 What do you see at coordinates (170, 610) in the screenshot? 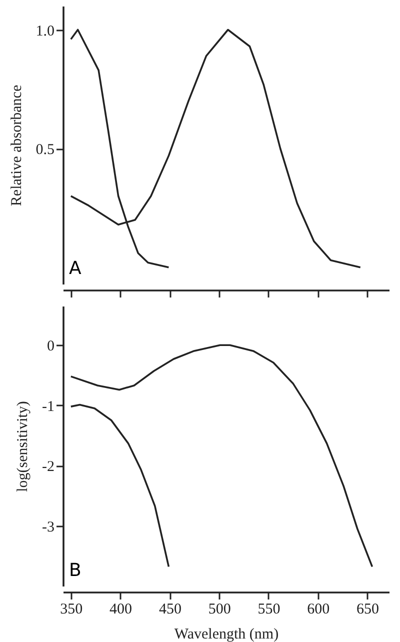
I see `x-tick-label: 450` at bounding box center [170, 610].